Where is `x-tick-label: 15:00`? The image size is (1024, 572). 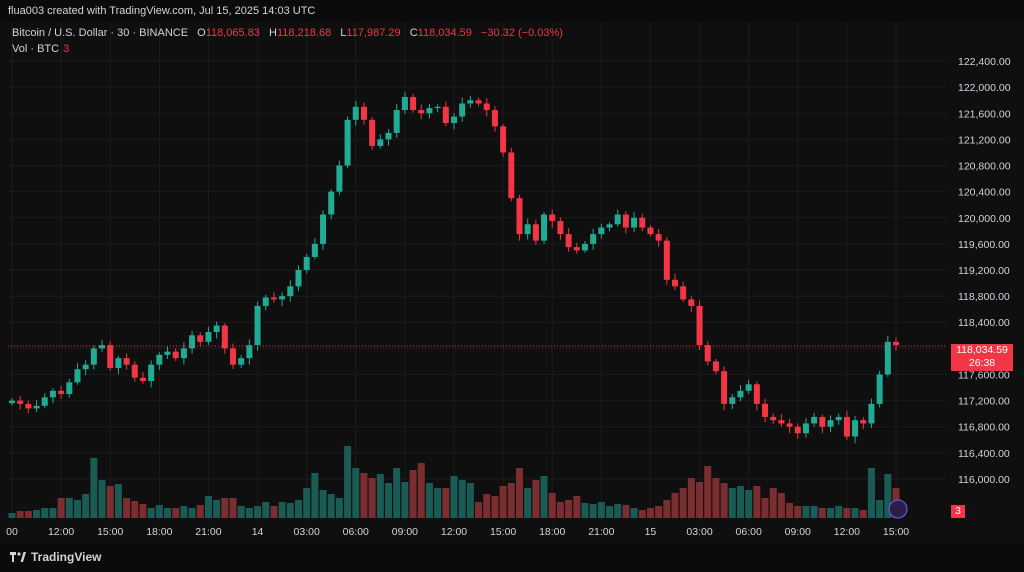
x-tick-label: 15:00 is located at coordinates (503, 532).